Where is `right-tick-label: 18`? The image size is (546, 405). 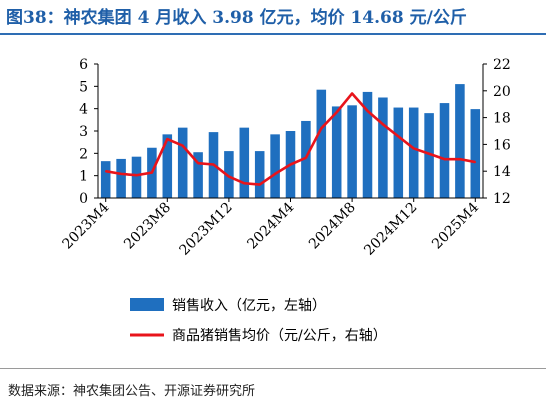 right-tick-label: 18 is located at coordinates (502, 119).